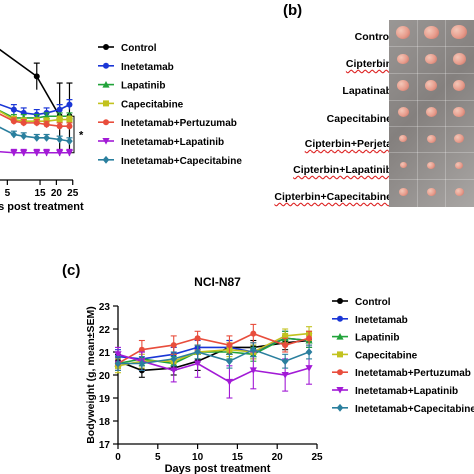 The image size is (474, 474). What do you see at coordinates (406, 391) in the screenshot?
I see `chart-c-legend-label: Inetetamab+Lapatinib` at bounding box center [406, 391].